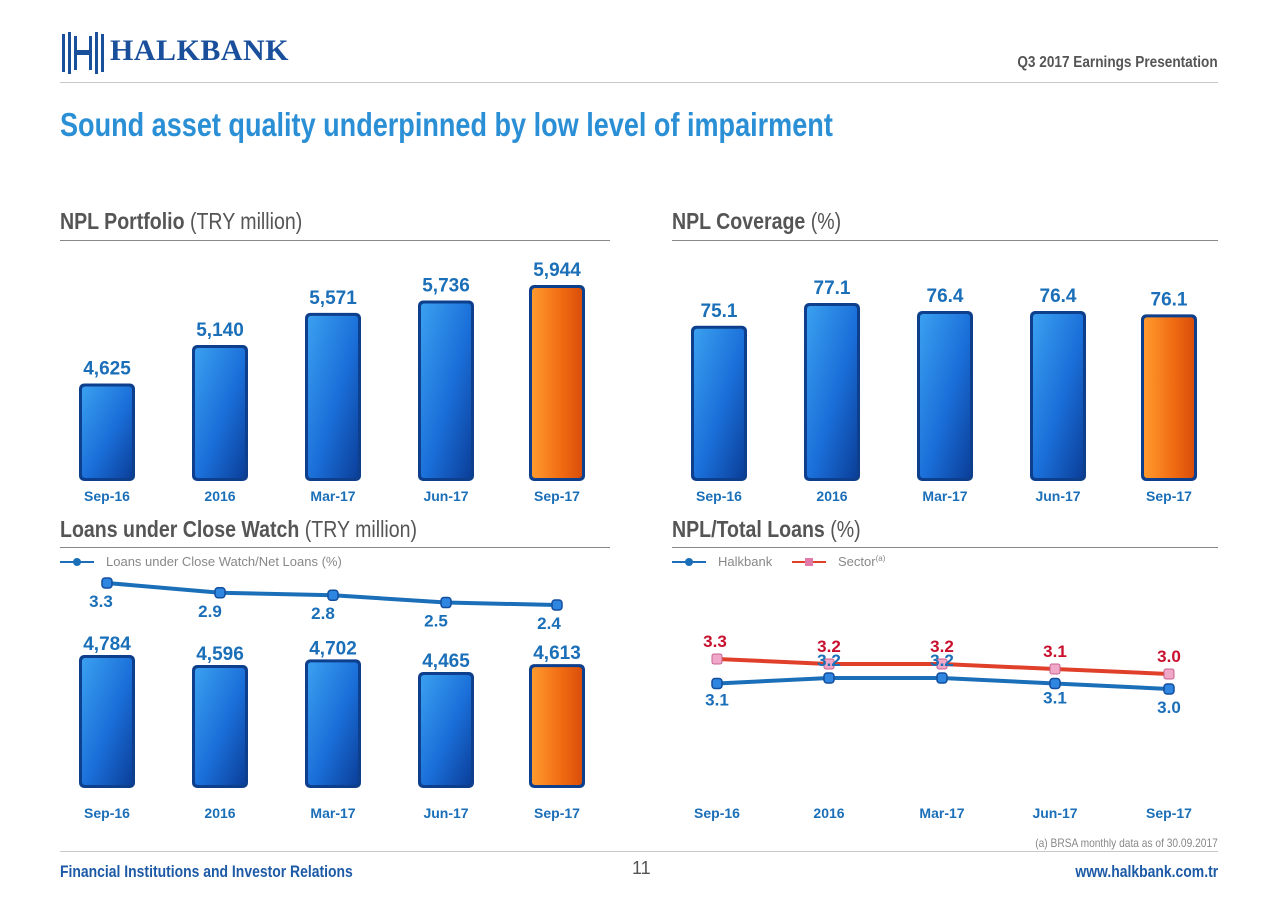 This screenshot has width=1280, height=905. What do you see at coordinates (809, 562) in the screenshot?
I see `legend-marker-sector` at bounding box center [809, 562].